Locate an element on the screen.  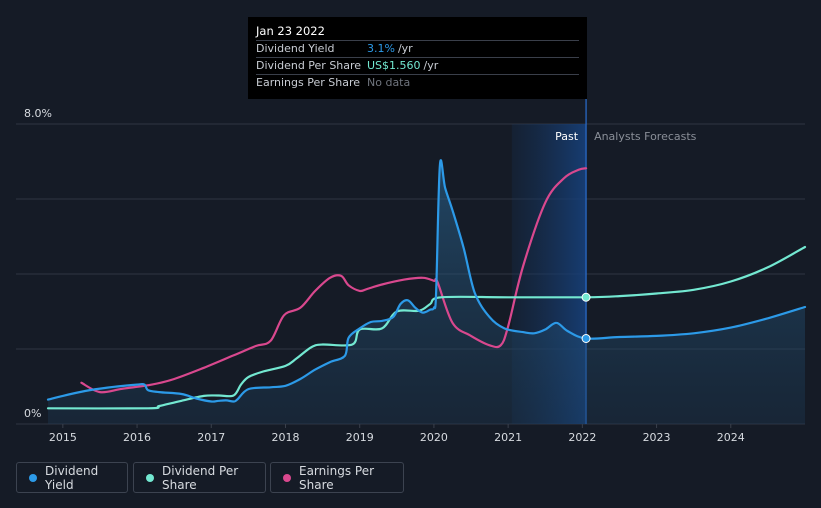
legend-earnings-per-share: Earnings Per Share is located at coordinates (337, 477).